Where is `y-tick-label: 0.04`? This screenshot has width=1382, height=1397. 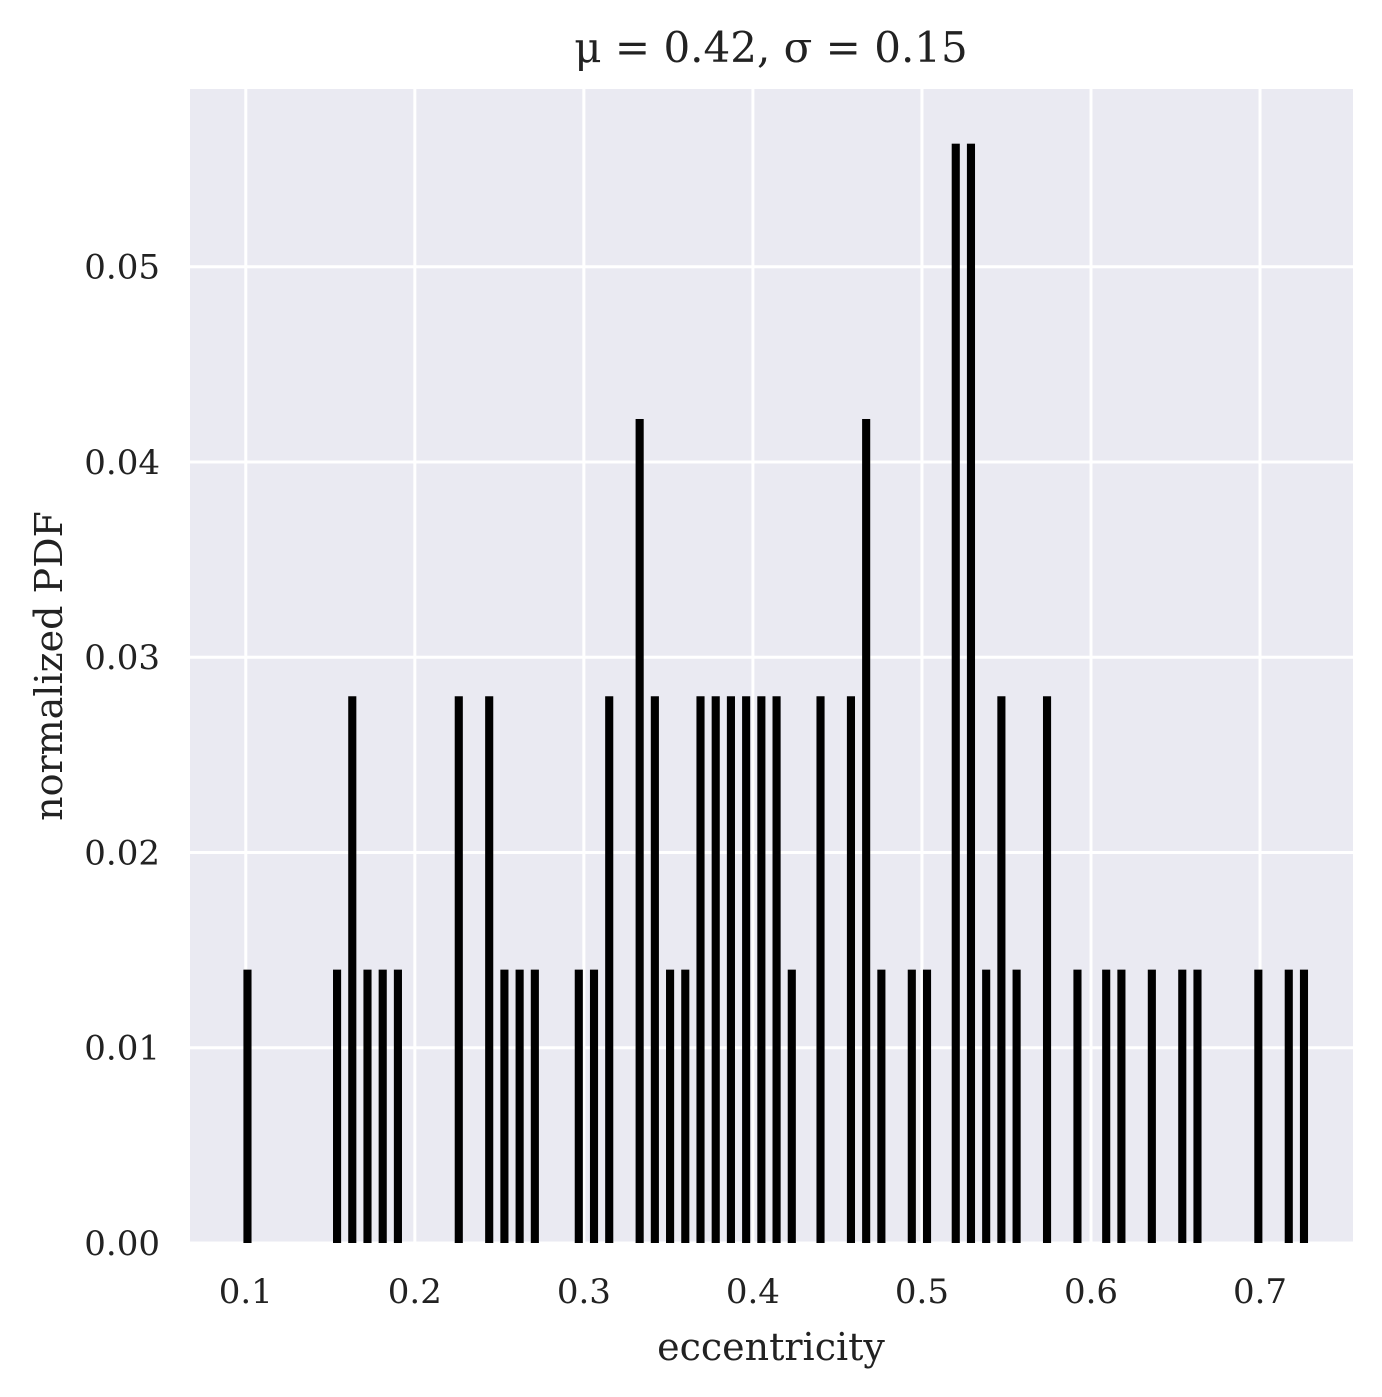 y-tick-label: 0.04 is located at coordinates (122, 463).